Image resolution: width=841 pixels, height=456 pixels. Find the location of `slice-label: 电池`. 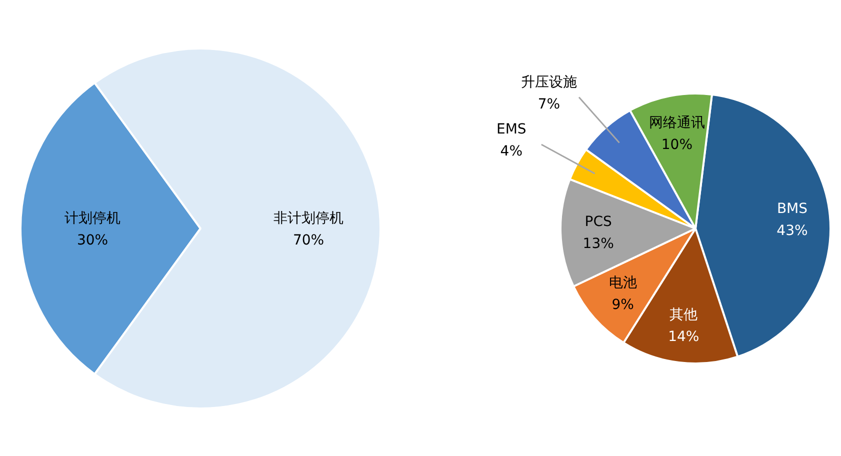

slice-label: 电池 is located at coordinates (622, 283).